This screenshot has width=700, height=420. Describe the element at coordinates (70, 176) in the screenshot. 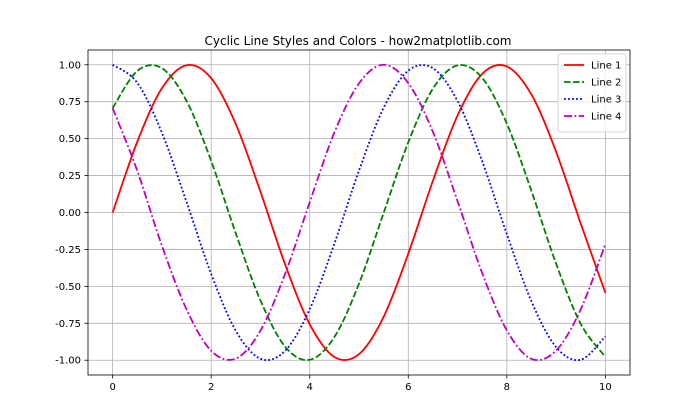

I see `y-tick-label: 0.25` at that location.